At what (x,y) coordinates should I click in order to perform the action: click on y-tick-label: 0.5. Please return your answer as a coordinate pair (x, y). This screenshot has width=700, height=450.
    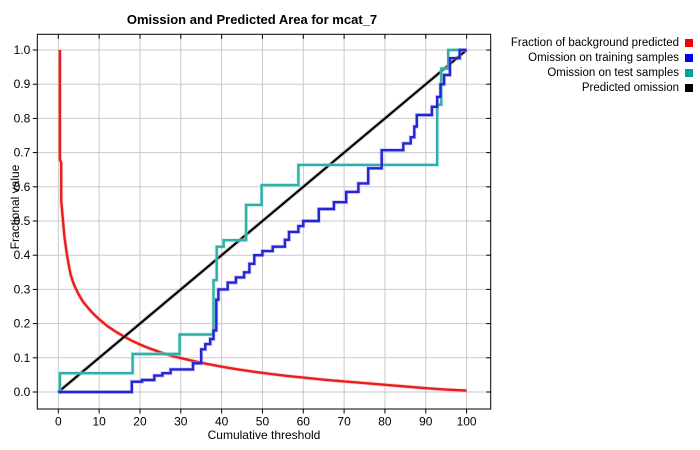
    Looking at the image, I should click on (22, 221).